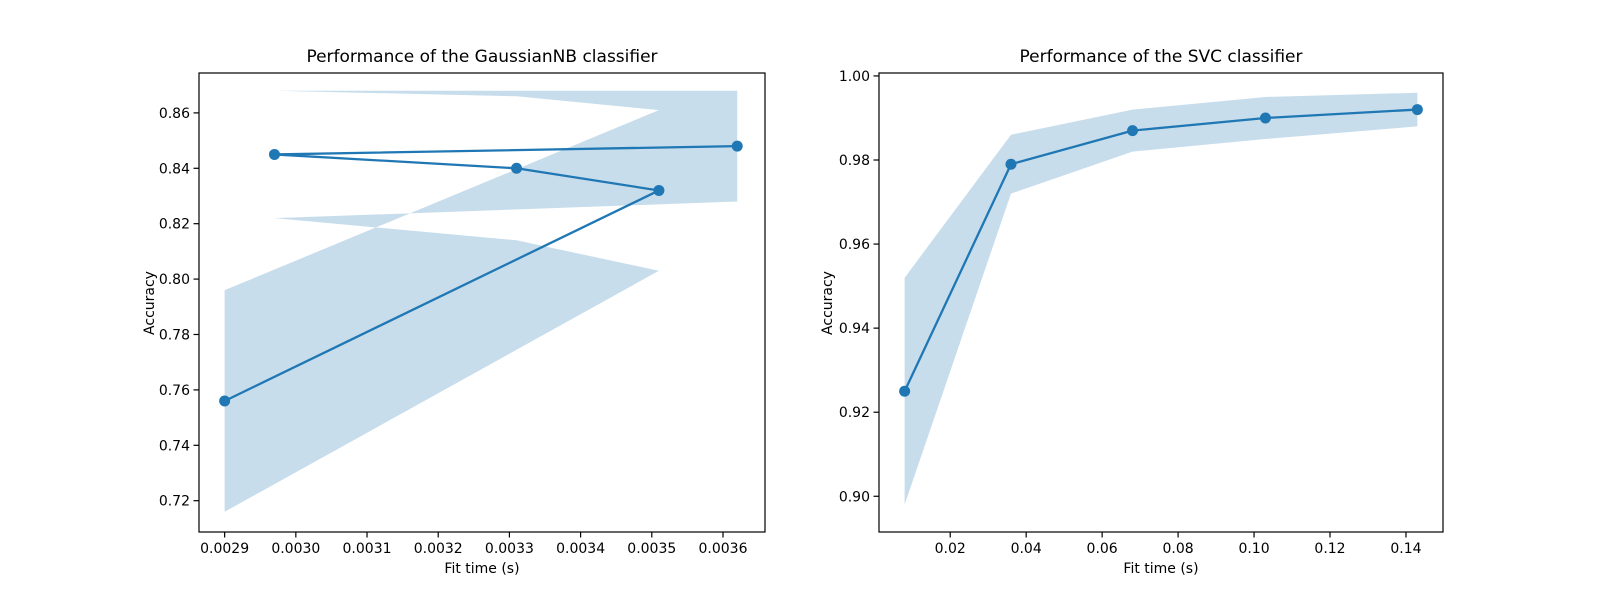 The width and height of the screenshot is (1600, 600). Describe the element at coordinates (854, 161) in the screenshot. I see `y-tick-label: 0.98` at that location.